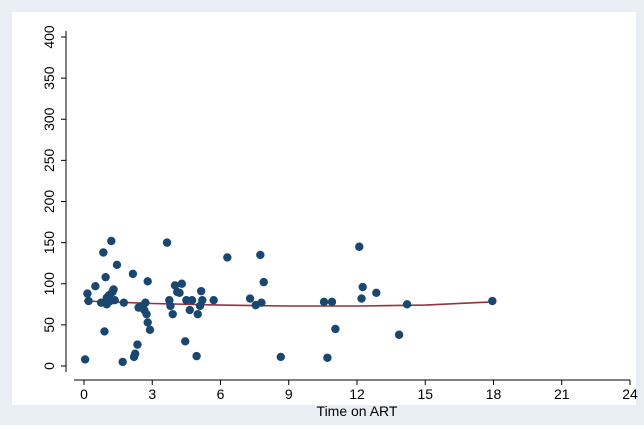 This screenshot has width=644, height=430. I want to click on x-tick-label: 6, so click(221, 394).